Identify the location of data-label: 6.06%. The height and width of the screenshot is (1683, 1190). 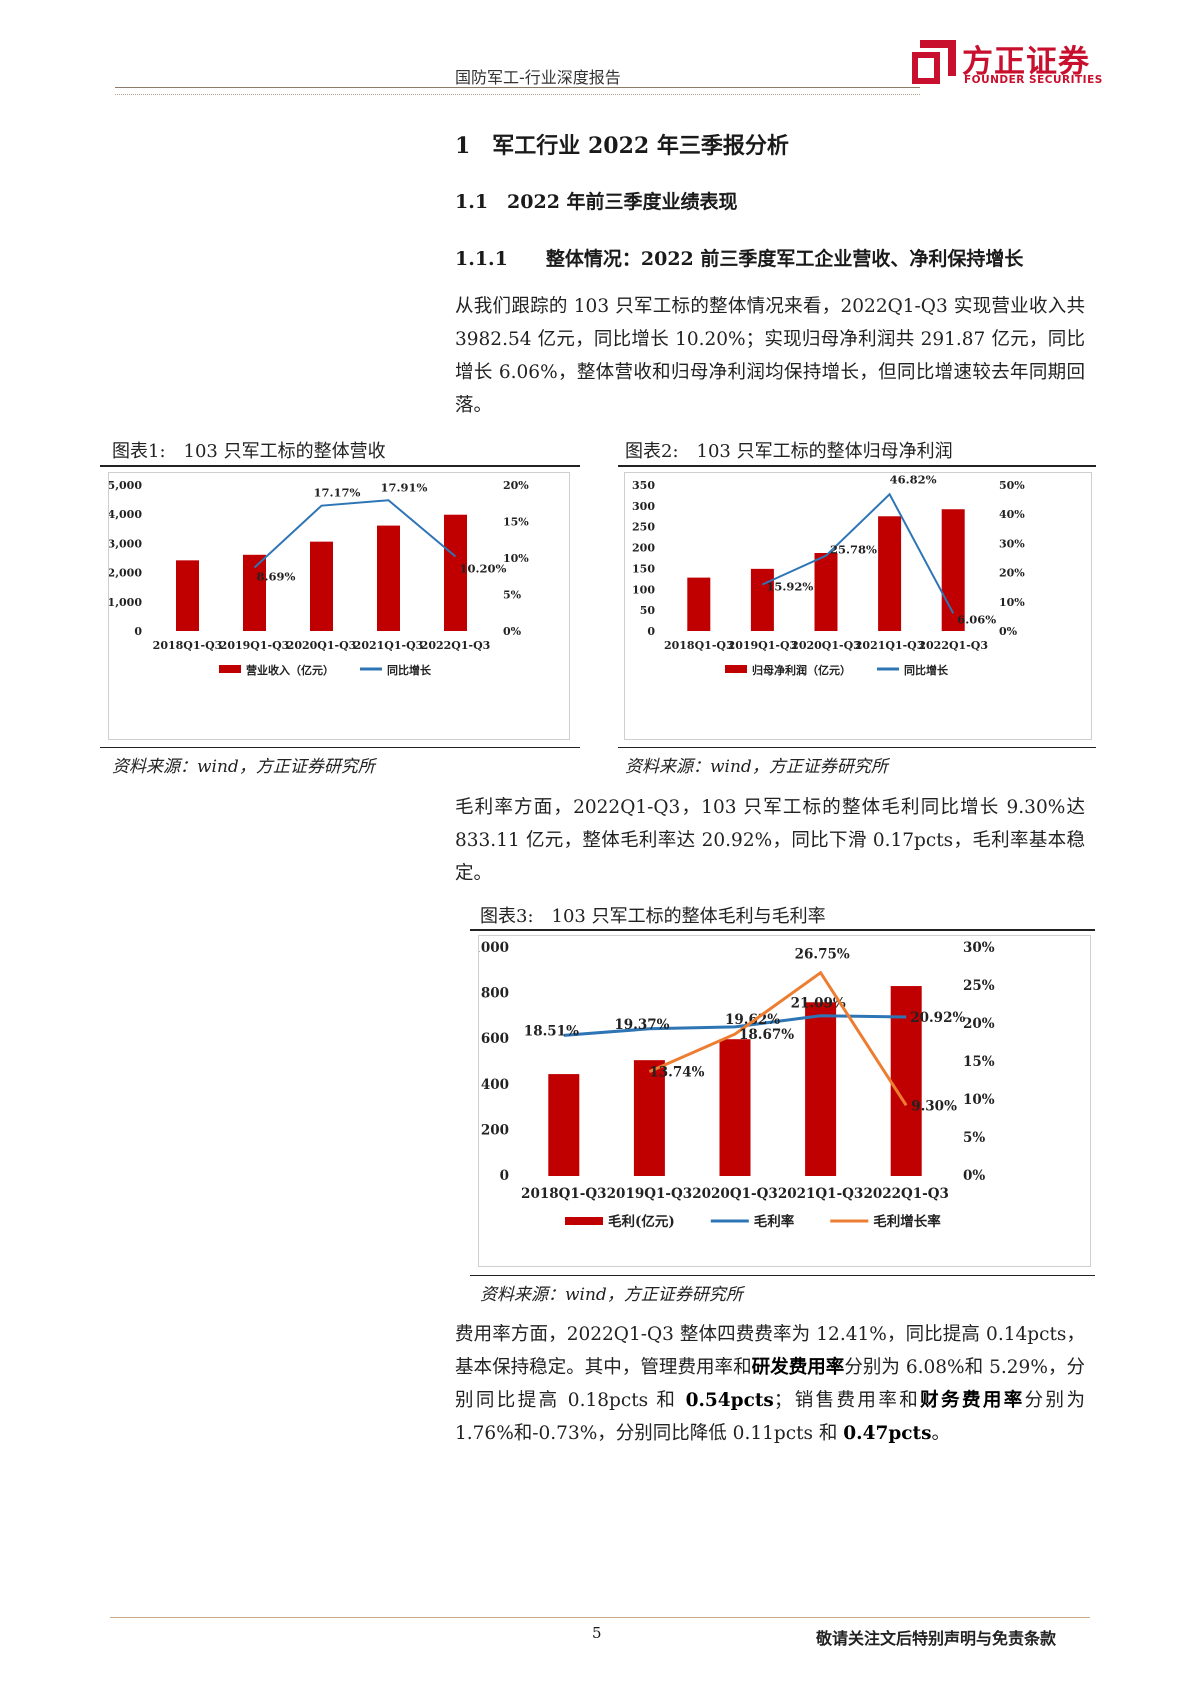
(976, 619).